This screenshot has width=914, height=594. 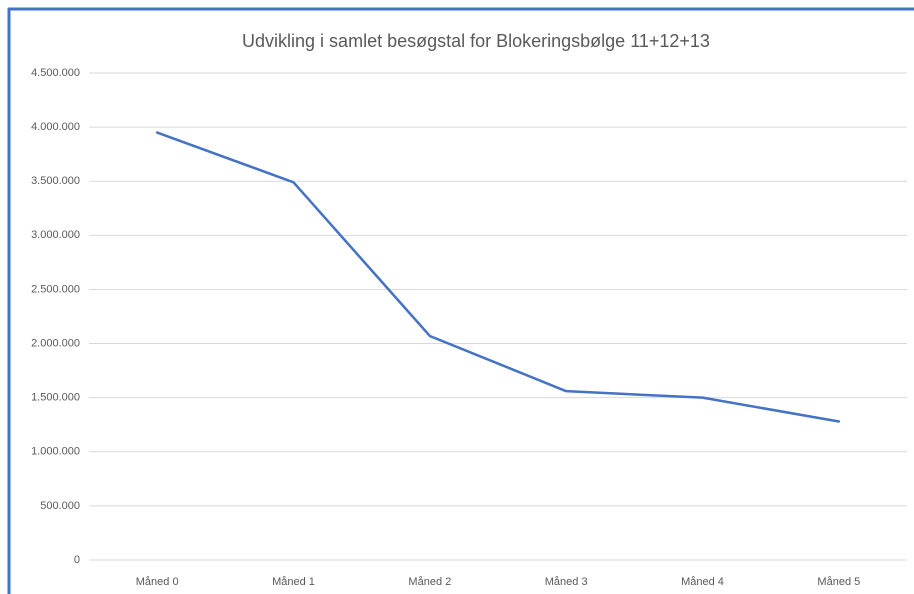 What do you see at coordinates (55, 235) in the screenshot?
I see `y-tick-label: 3.000.000` at bounding box center [55, 235].